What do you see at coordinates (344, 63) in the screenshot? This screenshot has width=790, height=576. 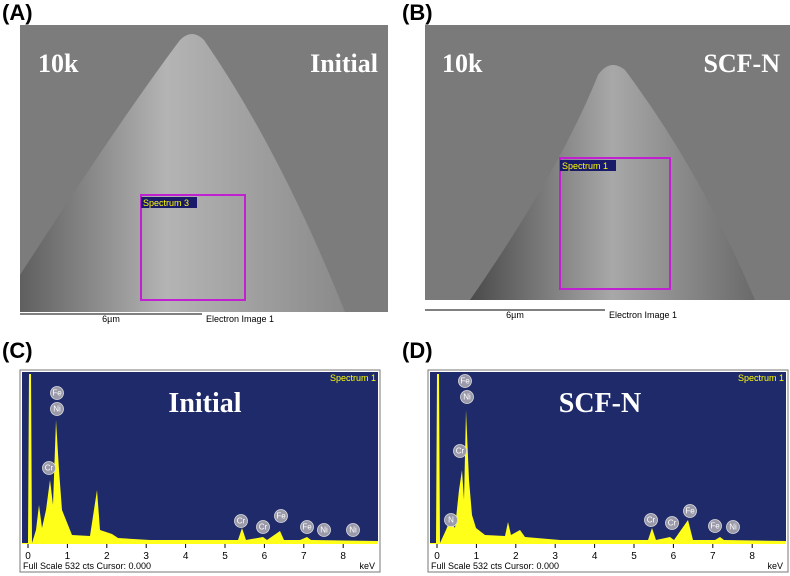 I see `condition: Initial` at bounding box center [344, 63].